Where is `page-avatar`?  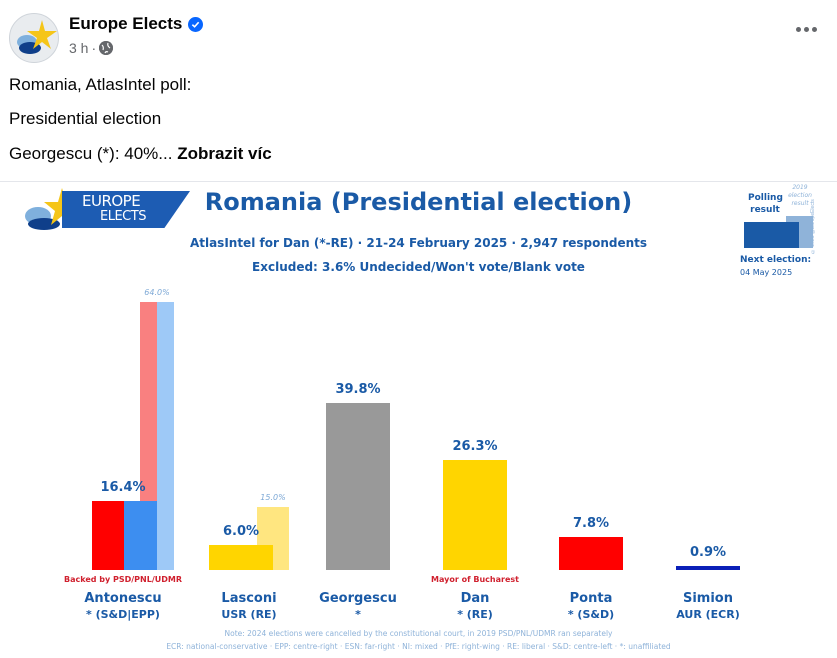
page-avatar is located at coordinates (34, 38).